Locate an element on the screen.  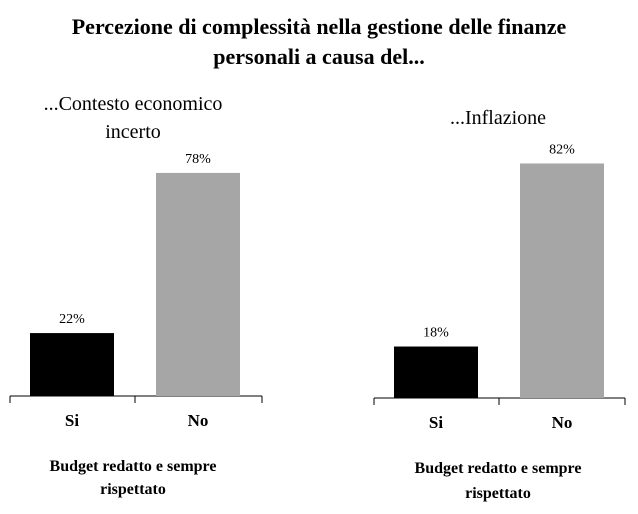
data-label: 22% is located at coordinates (72, 319).